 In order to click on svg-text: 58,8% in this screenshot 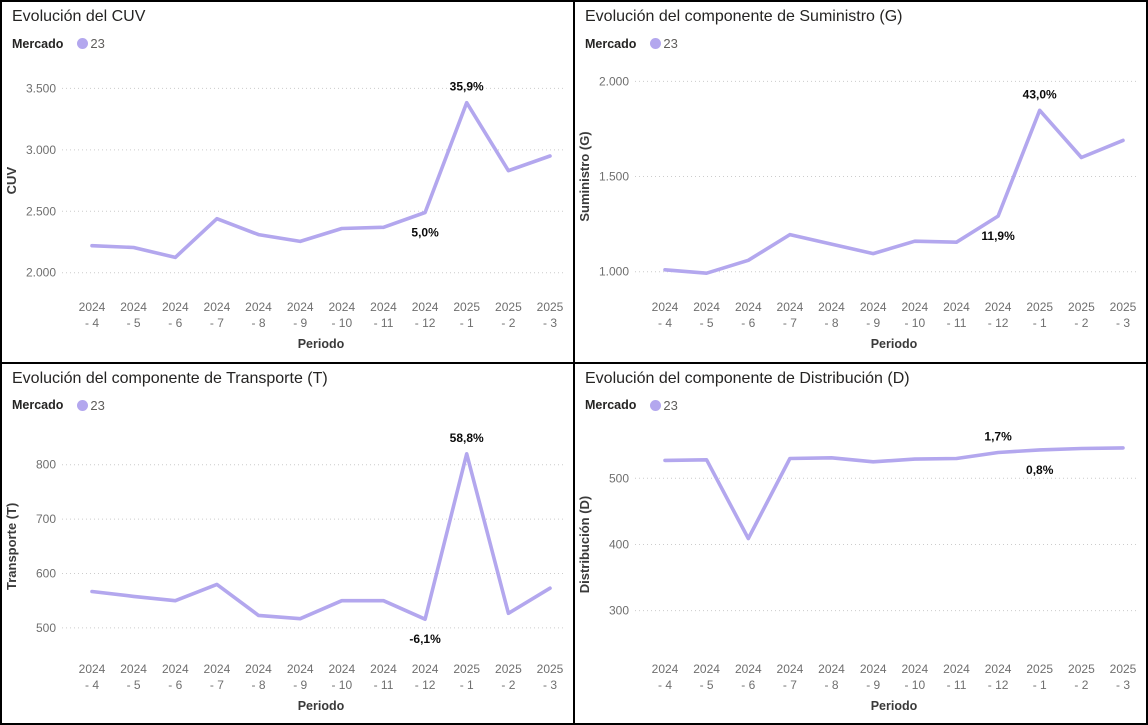, I will do `click(467, 437)`.